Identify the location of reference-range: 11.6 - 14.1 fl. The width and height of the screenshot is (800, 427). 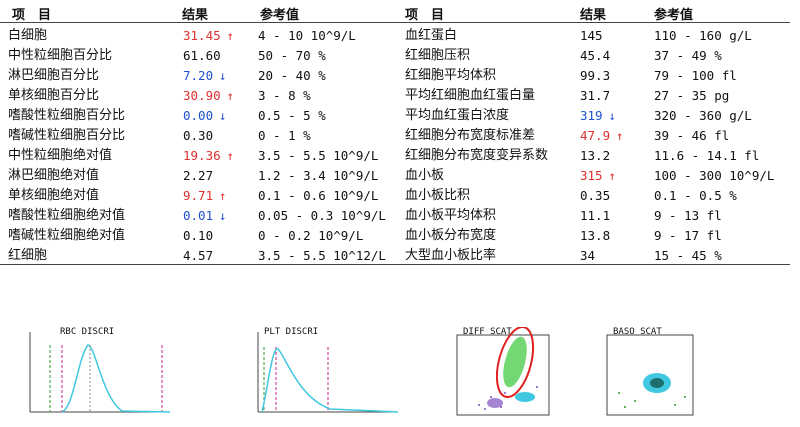
(707, 155).